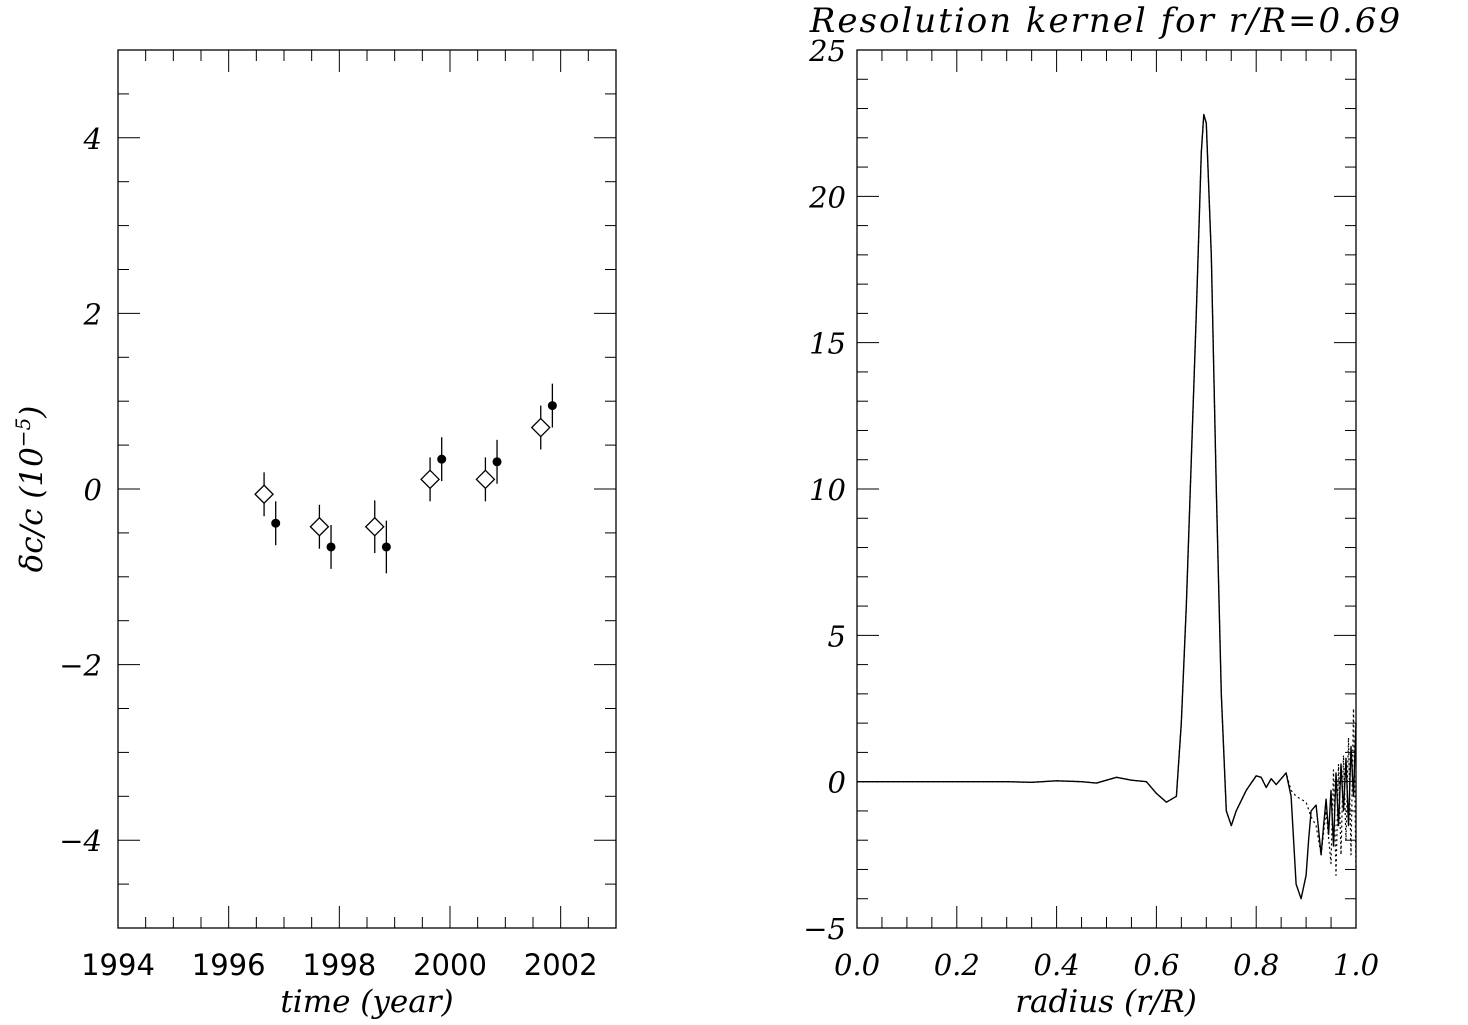 The image size is (1468, 1025). What do you see at coordinates (118, 965) in the screenshot?
I see `left-x-tick-label: 1994` at bounding box center [118, 965].